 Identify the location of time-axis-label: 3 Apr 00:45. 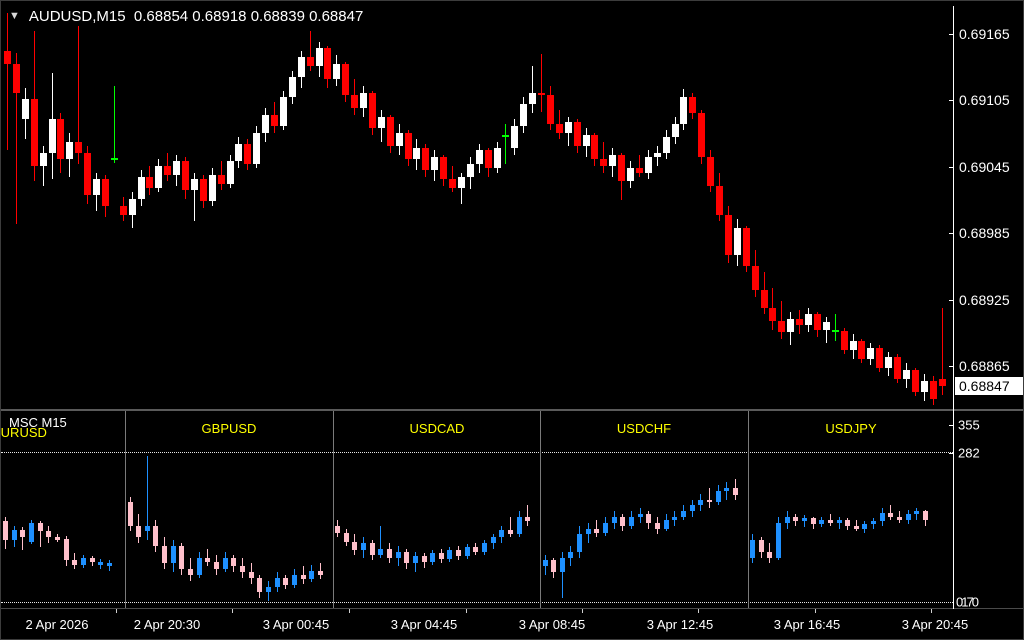
(296, 624).